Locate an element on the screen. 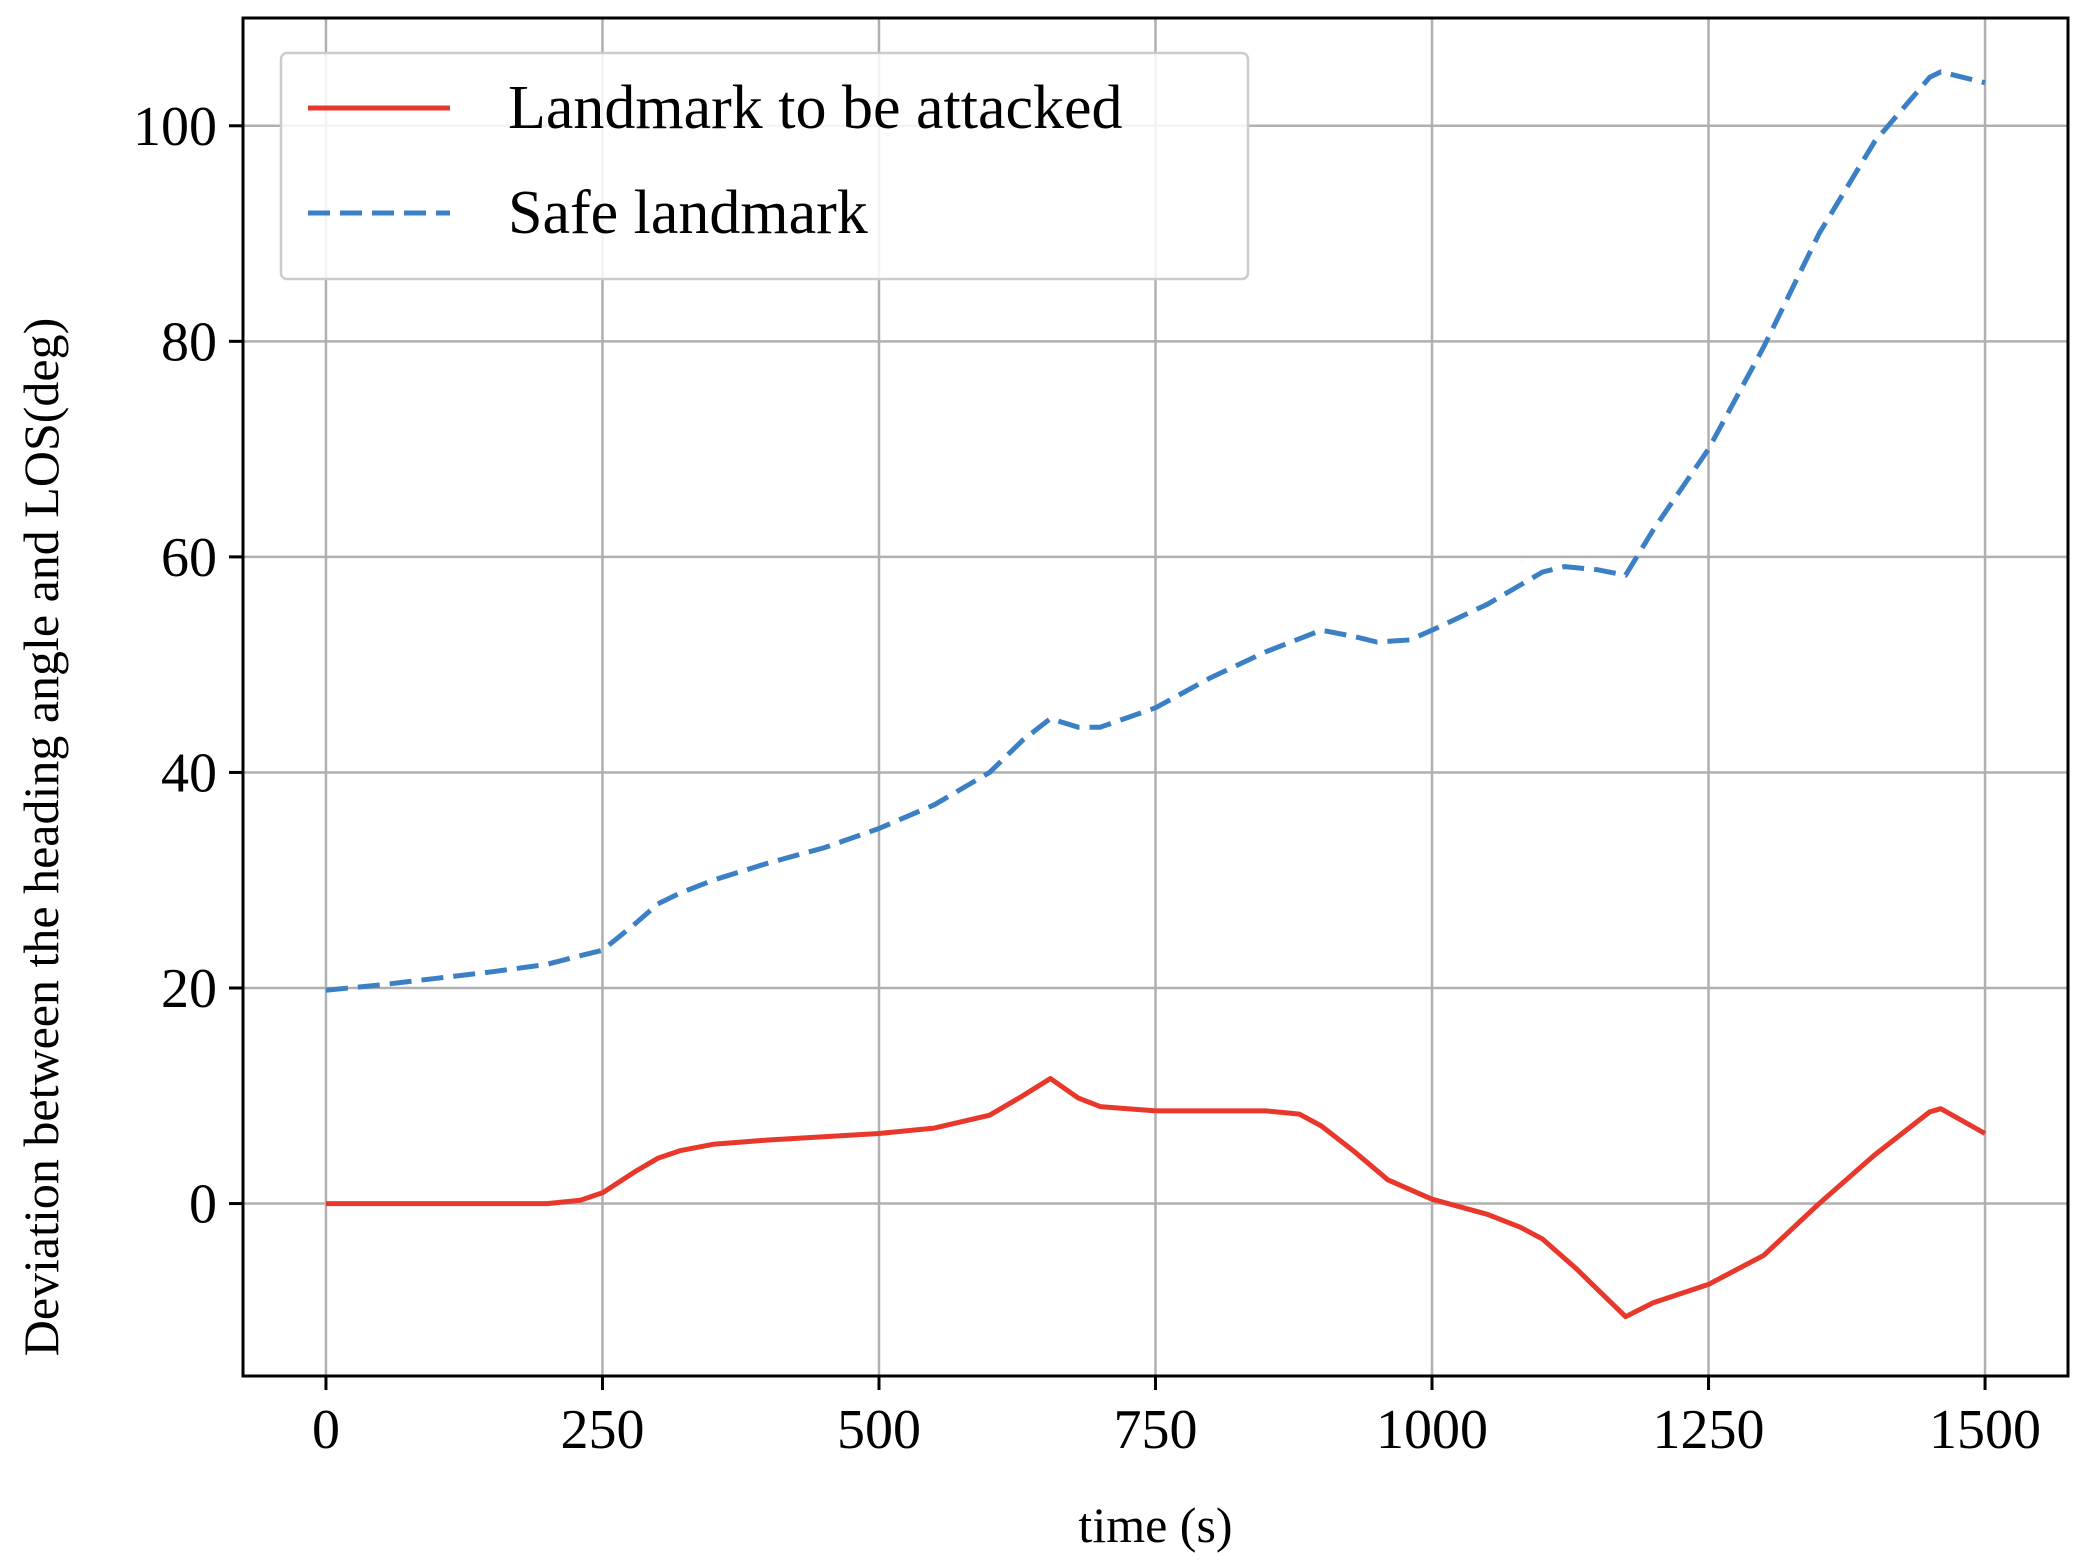 Image resolution: width=2088 pixels, height=1568 pixels. legend-box is located at coordinates (764, 166).